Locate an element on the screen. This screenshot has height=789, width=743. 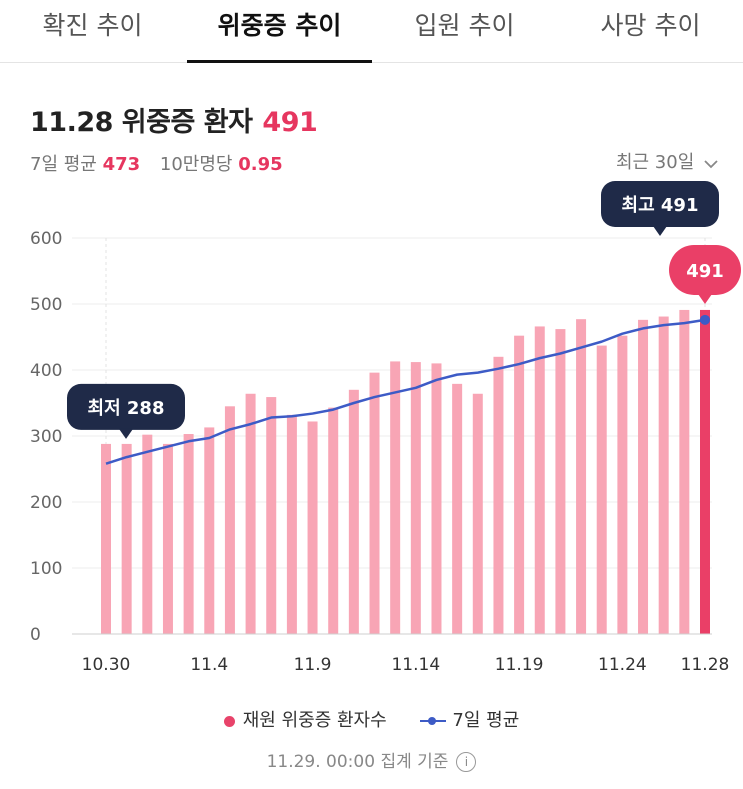
avg-value: 473 is located at coordinates (121, 164).